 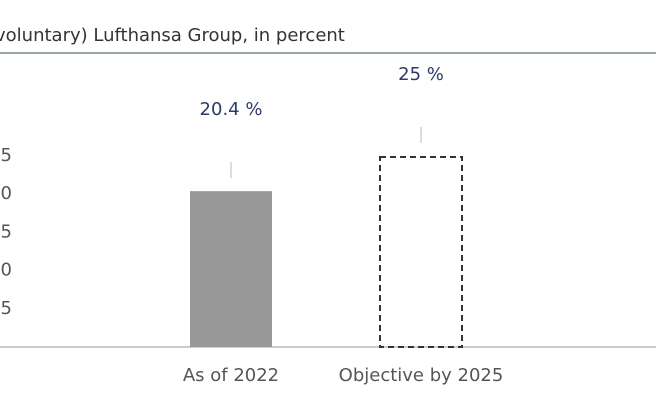 What do you see at coordinates (231, 109) in the screenshot?
I see `value-label: 20.4 %` at bounding box center [231, 109].